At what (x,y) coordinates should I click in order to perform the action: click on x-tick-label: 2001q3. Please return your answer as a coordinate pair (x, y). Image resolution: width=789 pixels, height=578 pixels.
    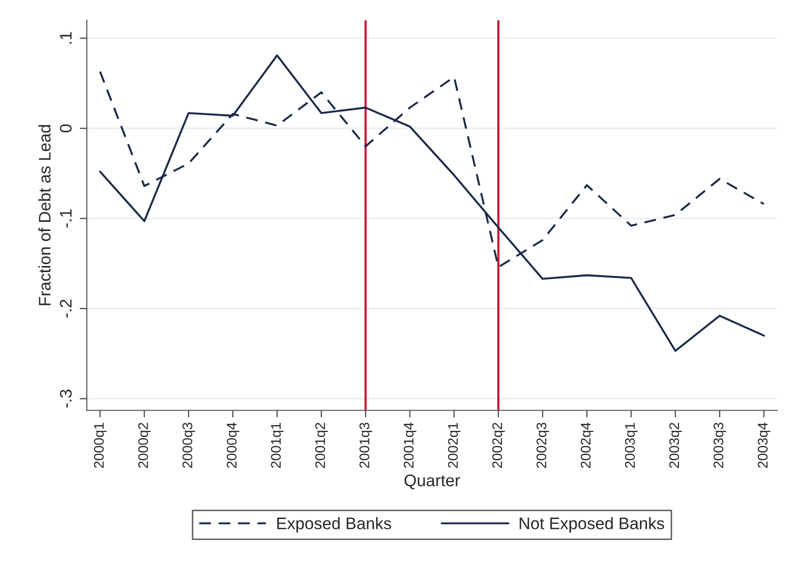
    Looking at the image, I should click on (365, 445).